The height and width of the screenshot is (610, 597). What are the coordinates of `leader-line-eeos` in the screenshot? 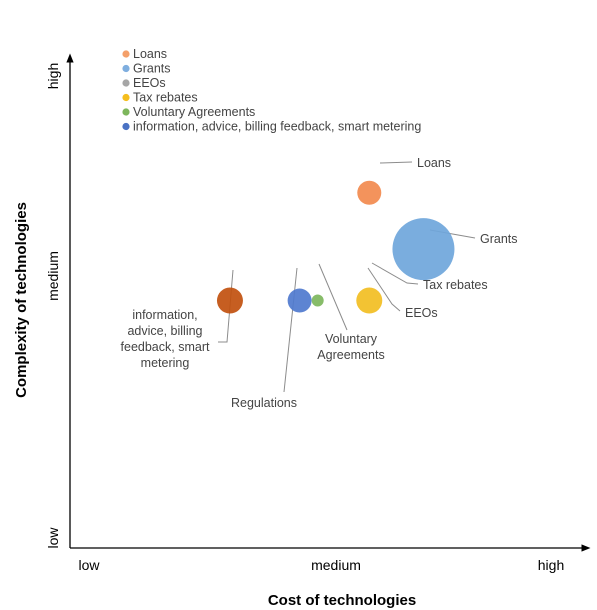 It's located at (384, 289).